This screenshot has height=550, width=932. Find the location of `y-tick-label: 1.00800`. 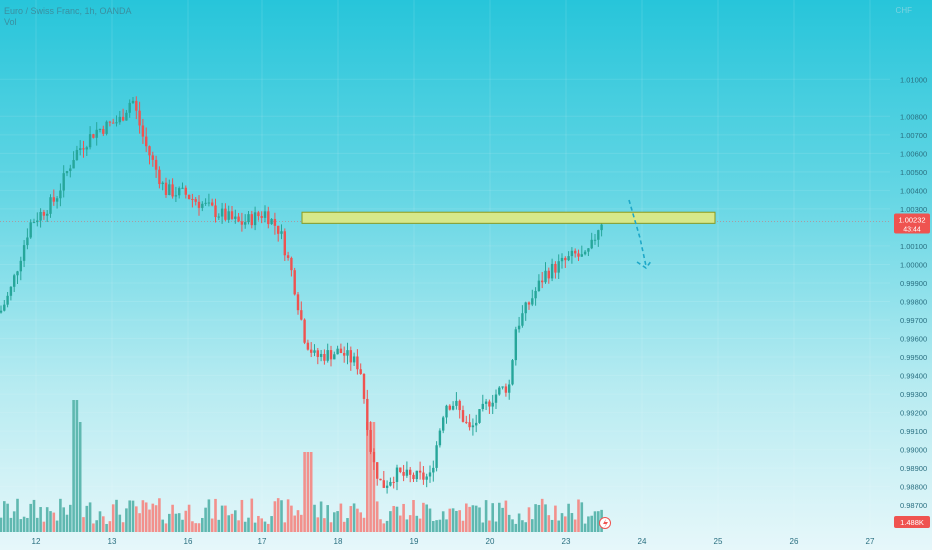

y-tick-label: 1.00800 is located at coordinates (913, 116).